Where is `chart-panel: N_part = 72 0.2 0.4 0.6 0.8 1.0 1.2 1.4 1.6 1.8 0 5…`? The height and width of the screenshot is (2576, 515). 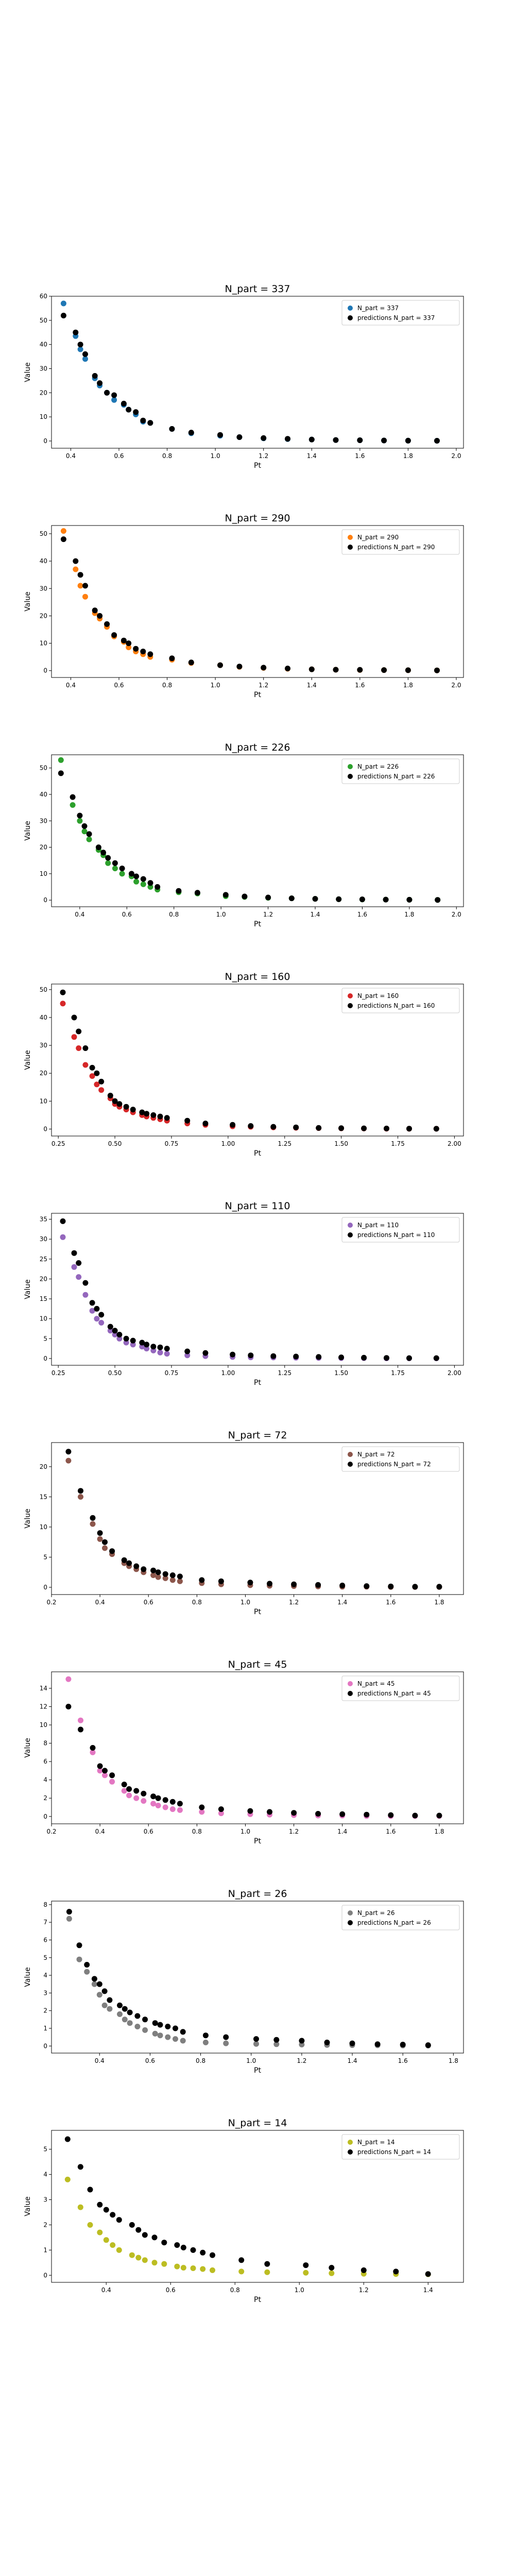
chart-panel: N_part = 72 0.2 0.4 0.6 0.8 1.0 1.2 1.4 1.6 1.8 0 5… is located at coordinates (257, 1541).